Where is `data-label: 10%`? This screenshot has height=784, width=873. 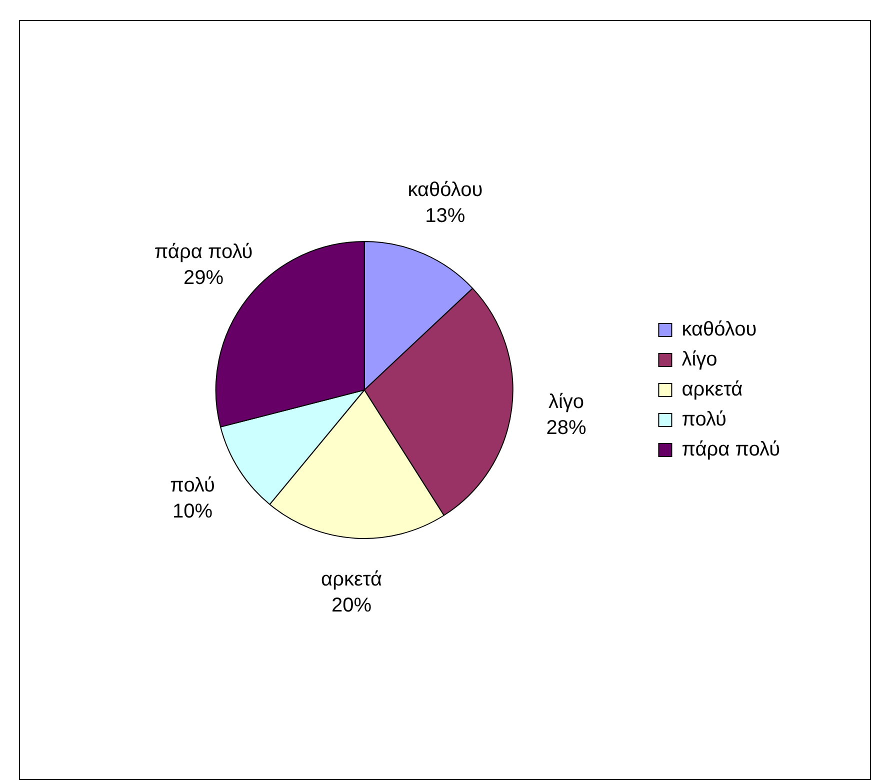 data-label: 10% is located at coordinates (192, 511).